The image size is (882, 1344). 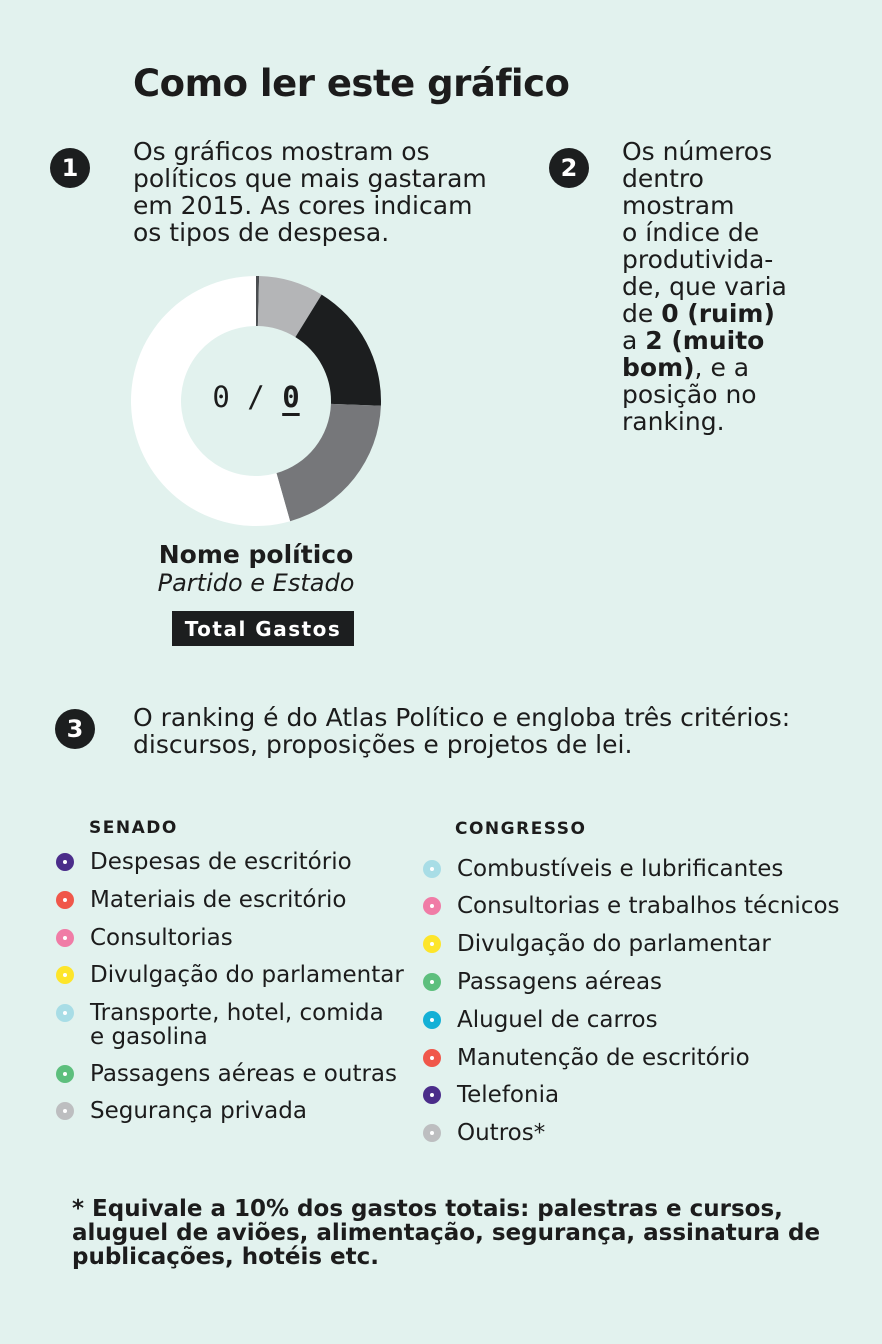 I want to click on productivity-index: 0, so click(x=221, y=397).